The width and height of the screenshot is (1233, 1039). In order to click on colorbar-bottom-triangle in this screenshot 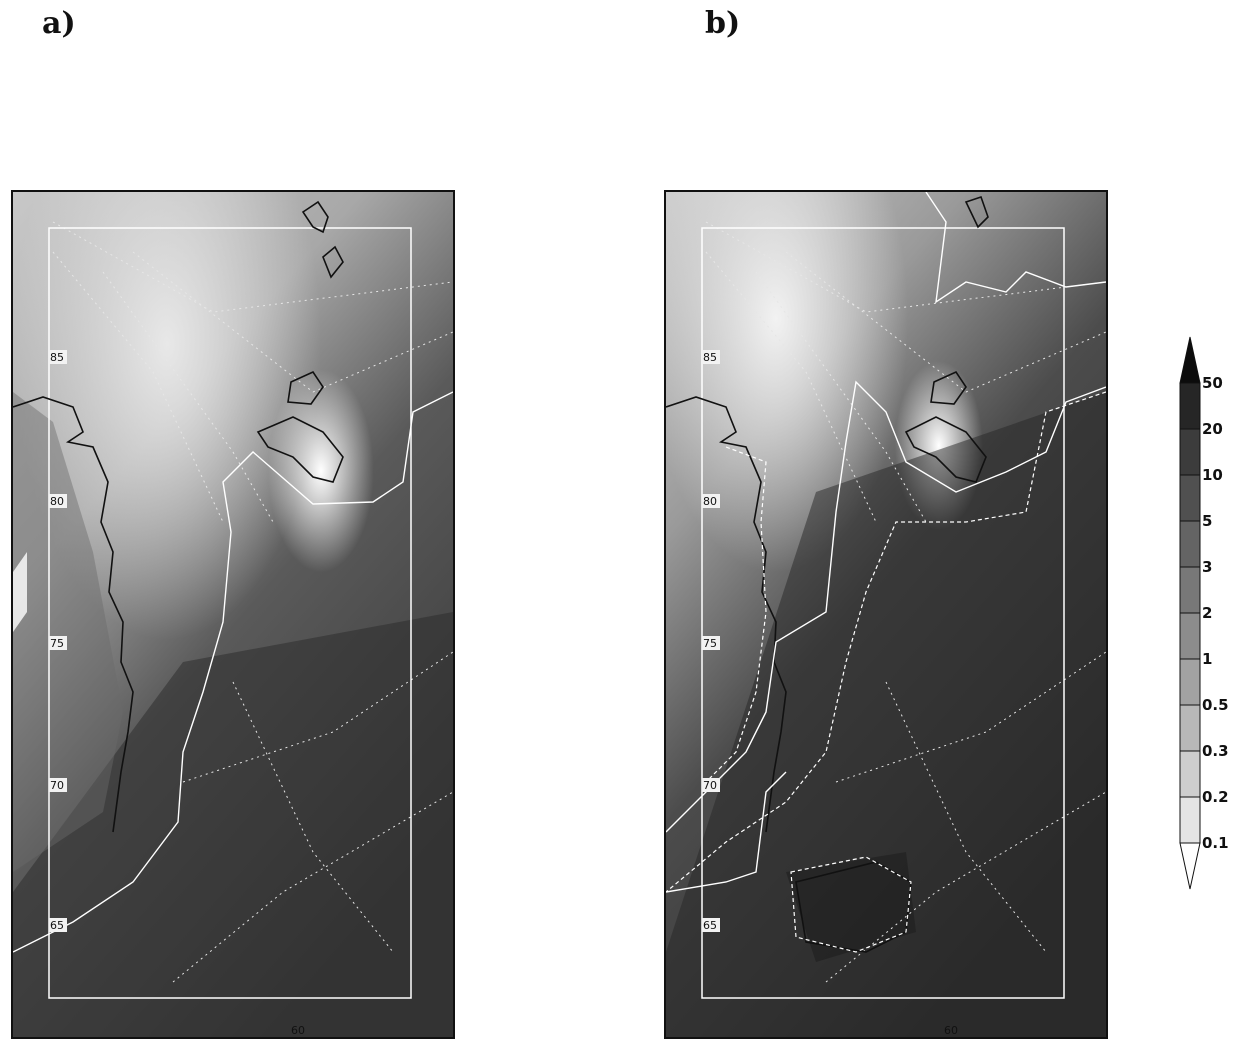, I will do `click(1190, 866)`.